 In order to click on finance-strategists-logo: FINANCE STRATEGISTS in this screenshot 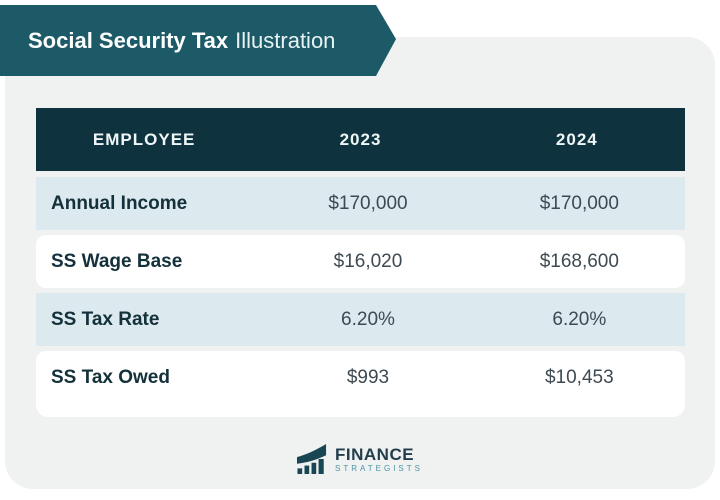, I will do `click(360, 459)`.